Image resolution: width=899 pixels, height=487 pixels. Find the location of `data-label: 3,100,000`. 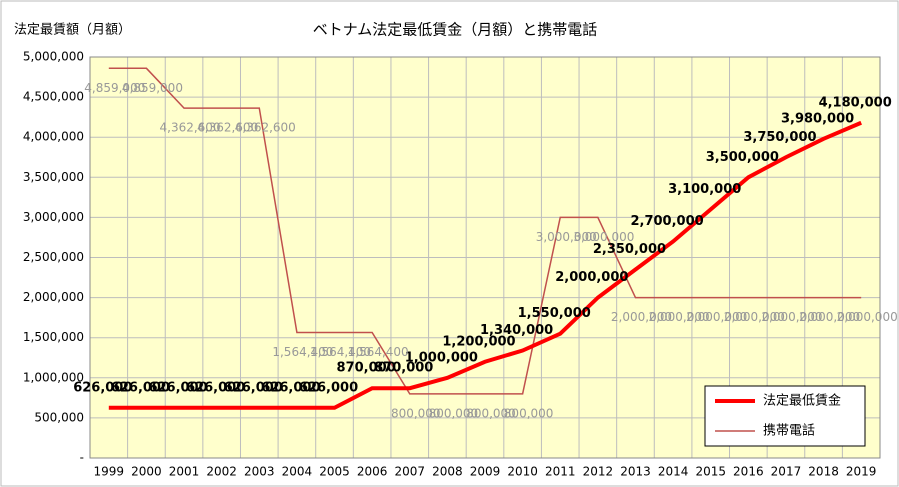

data-label: 3,100,000 is located at coordinates (704, 189).